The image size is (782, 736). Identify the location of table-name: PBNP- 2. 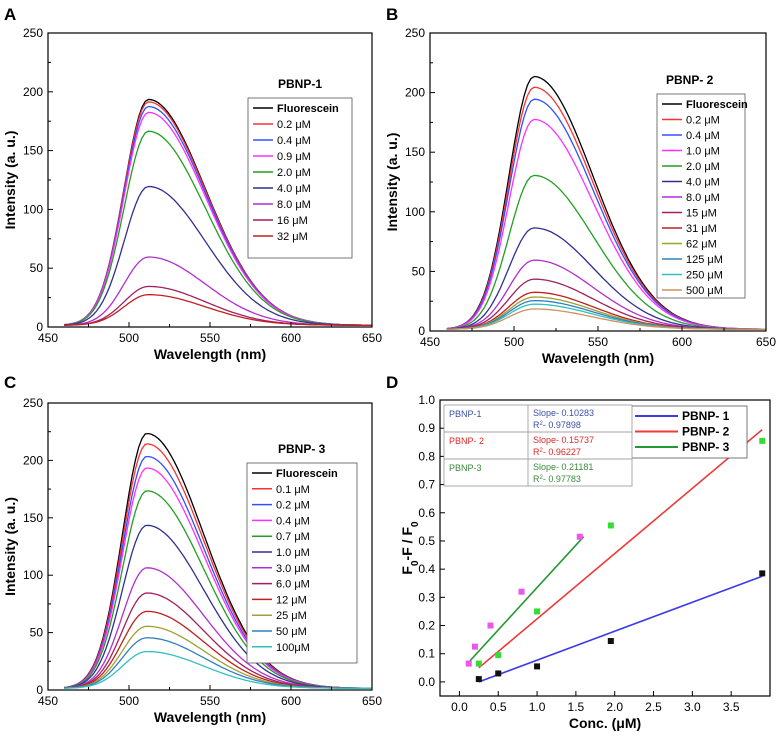
(466, 441).